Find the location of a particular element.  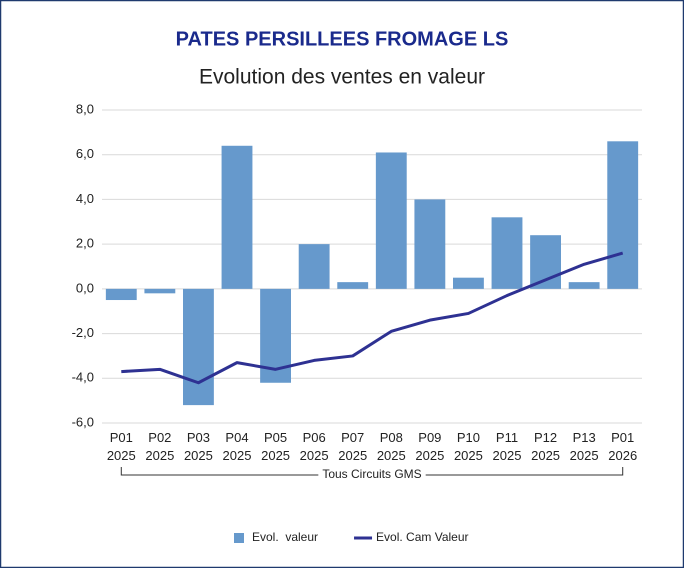

x-tick-line: P06 is located at coordinates (314, 437).